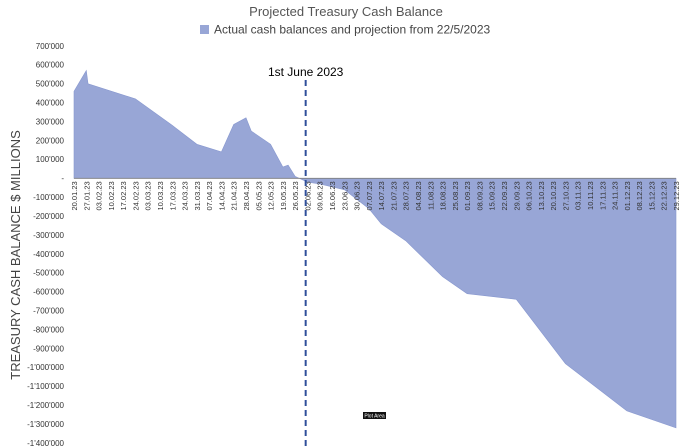 This screenshot has height=448, width=680. What do you see at coordinates (209, 195) in the screenshot?
I see `x-tick-label: 07.04.23` at bounding box center [209, 195].